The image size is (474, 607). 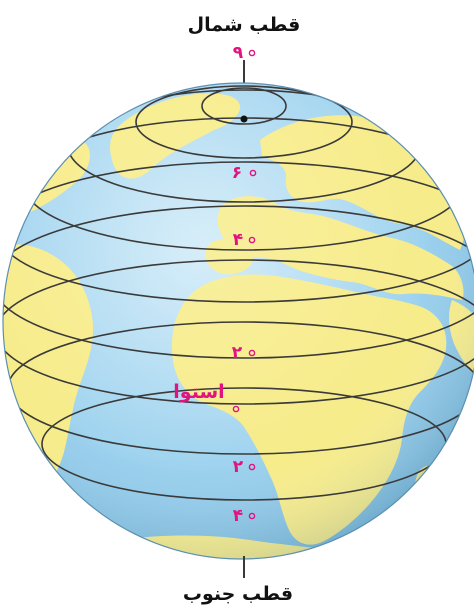 I want to click on equator-label: استوا, so click(x=198, y=392).